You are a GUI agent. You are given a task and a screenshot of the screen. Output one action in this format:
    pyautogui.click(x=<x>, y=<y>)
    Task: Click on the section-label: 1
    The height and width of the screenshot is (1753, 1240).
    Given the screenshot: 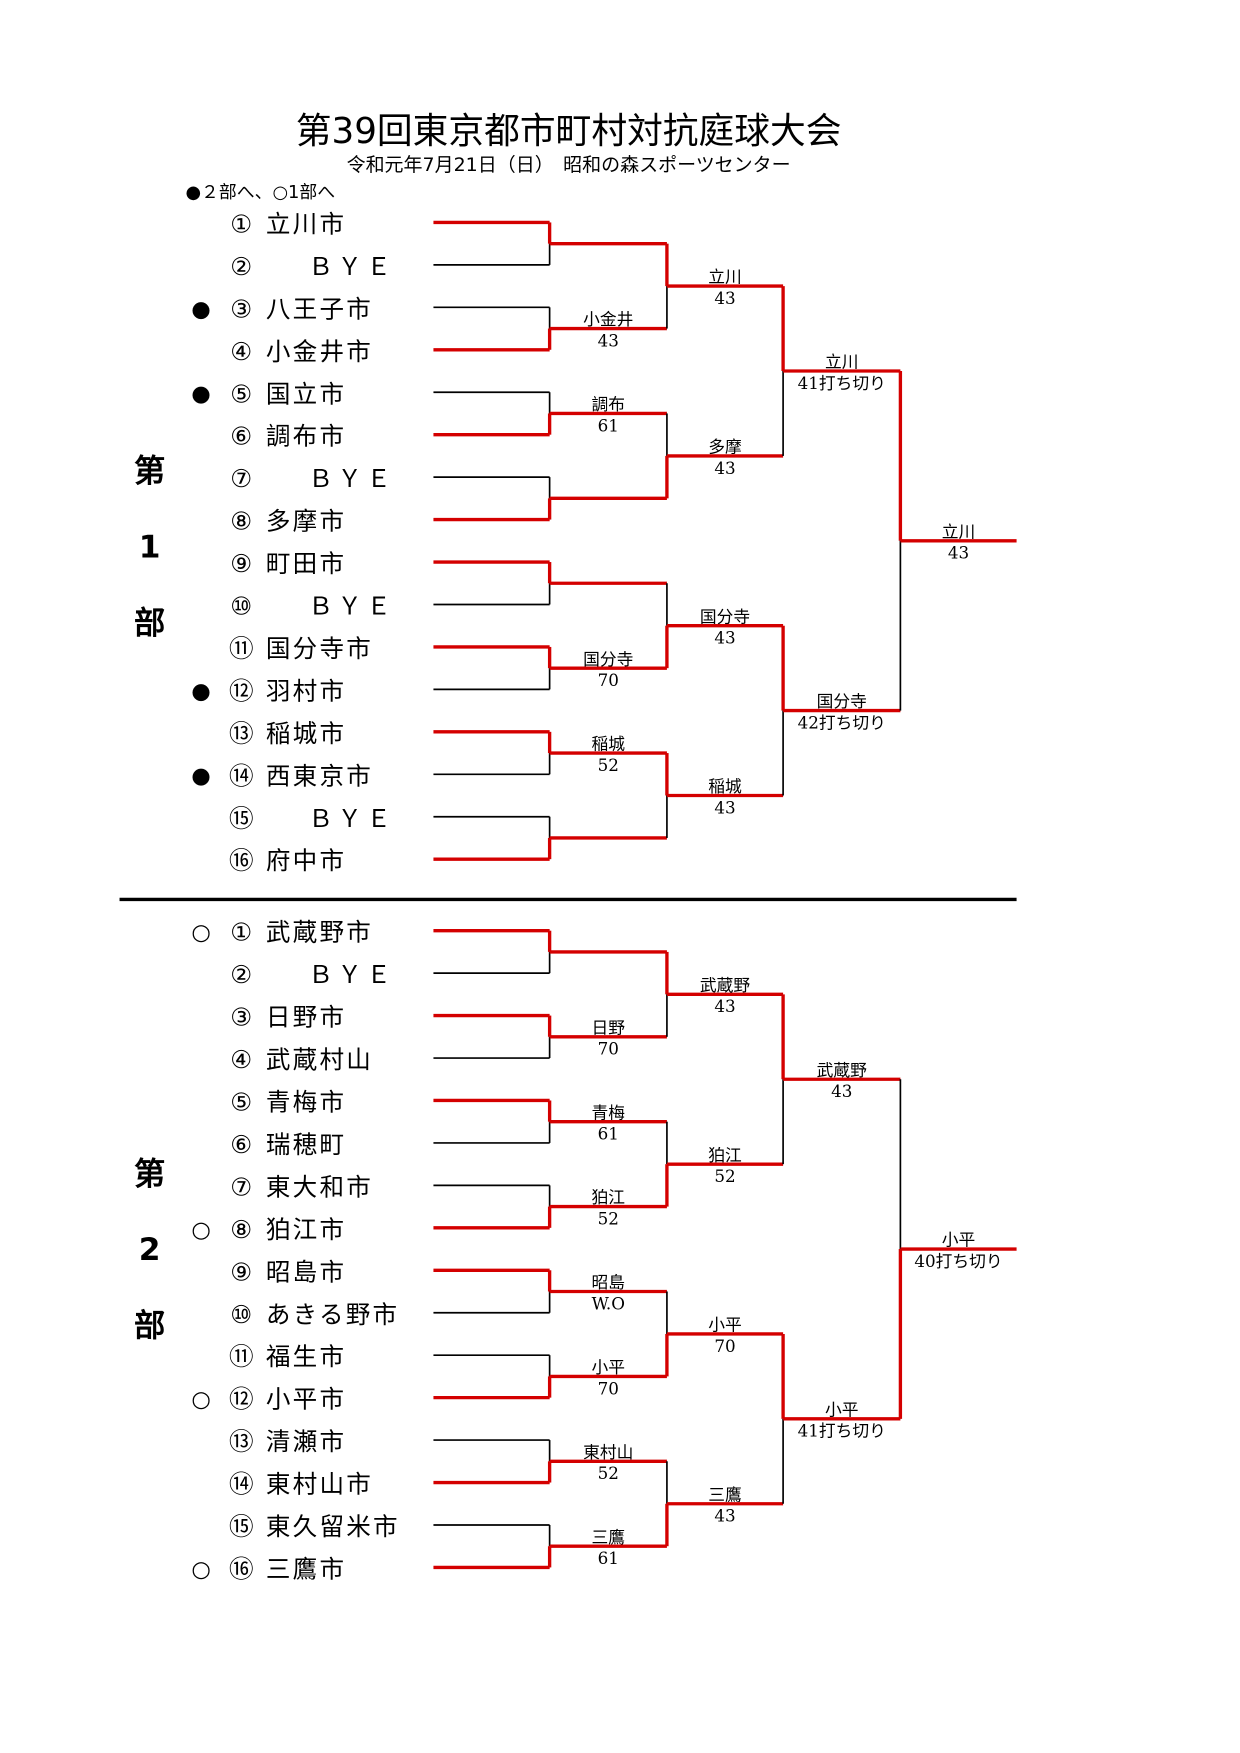 What is the action you would take?
    pyautogui.click(x=150, y=548)
    